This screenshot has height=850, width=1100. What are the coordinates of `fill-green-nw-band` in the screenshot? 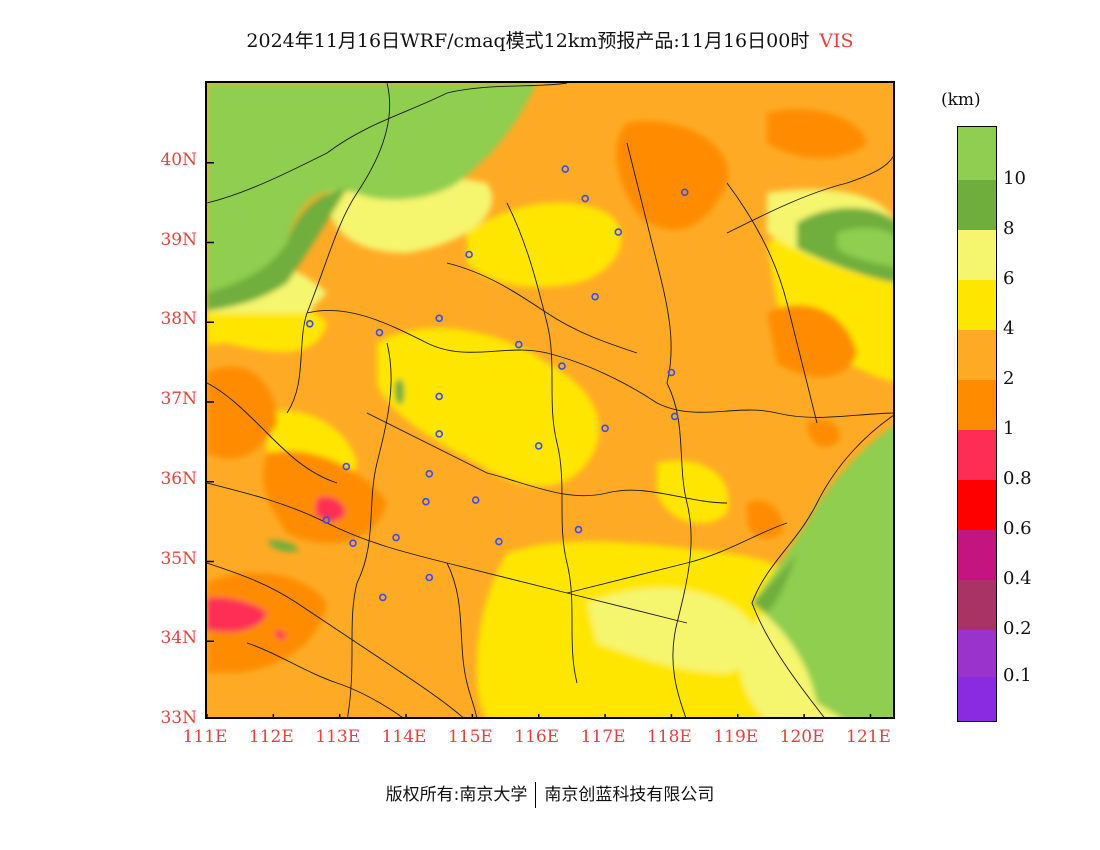 It's located at (277, 249).